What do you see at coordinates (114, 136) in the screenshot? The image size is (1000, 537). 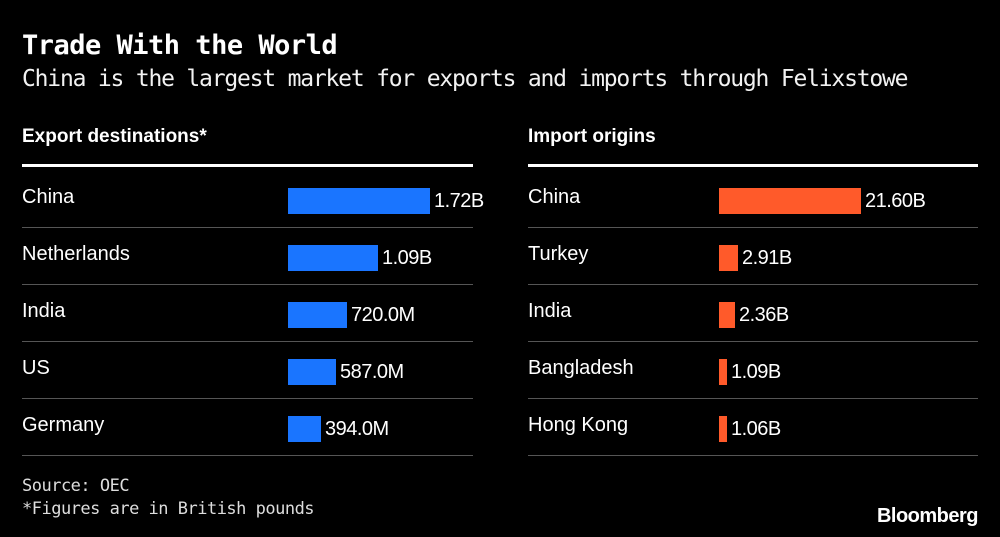 I see `export-panel-title: Export destinations*` at bounding box center [114, 136].